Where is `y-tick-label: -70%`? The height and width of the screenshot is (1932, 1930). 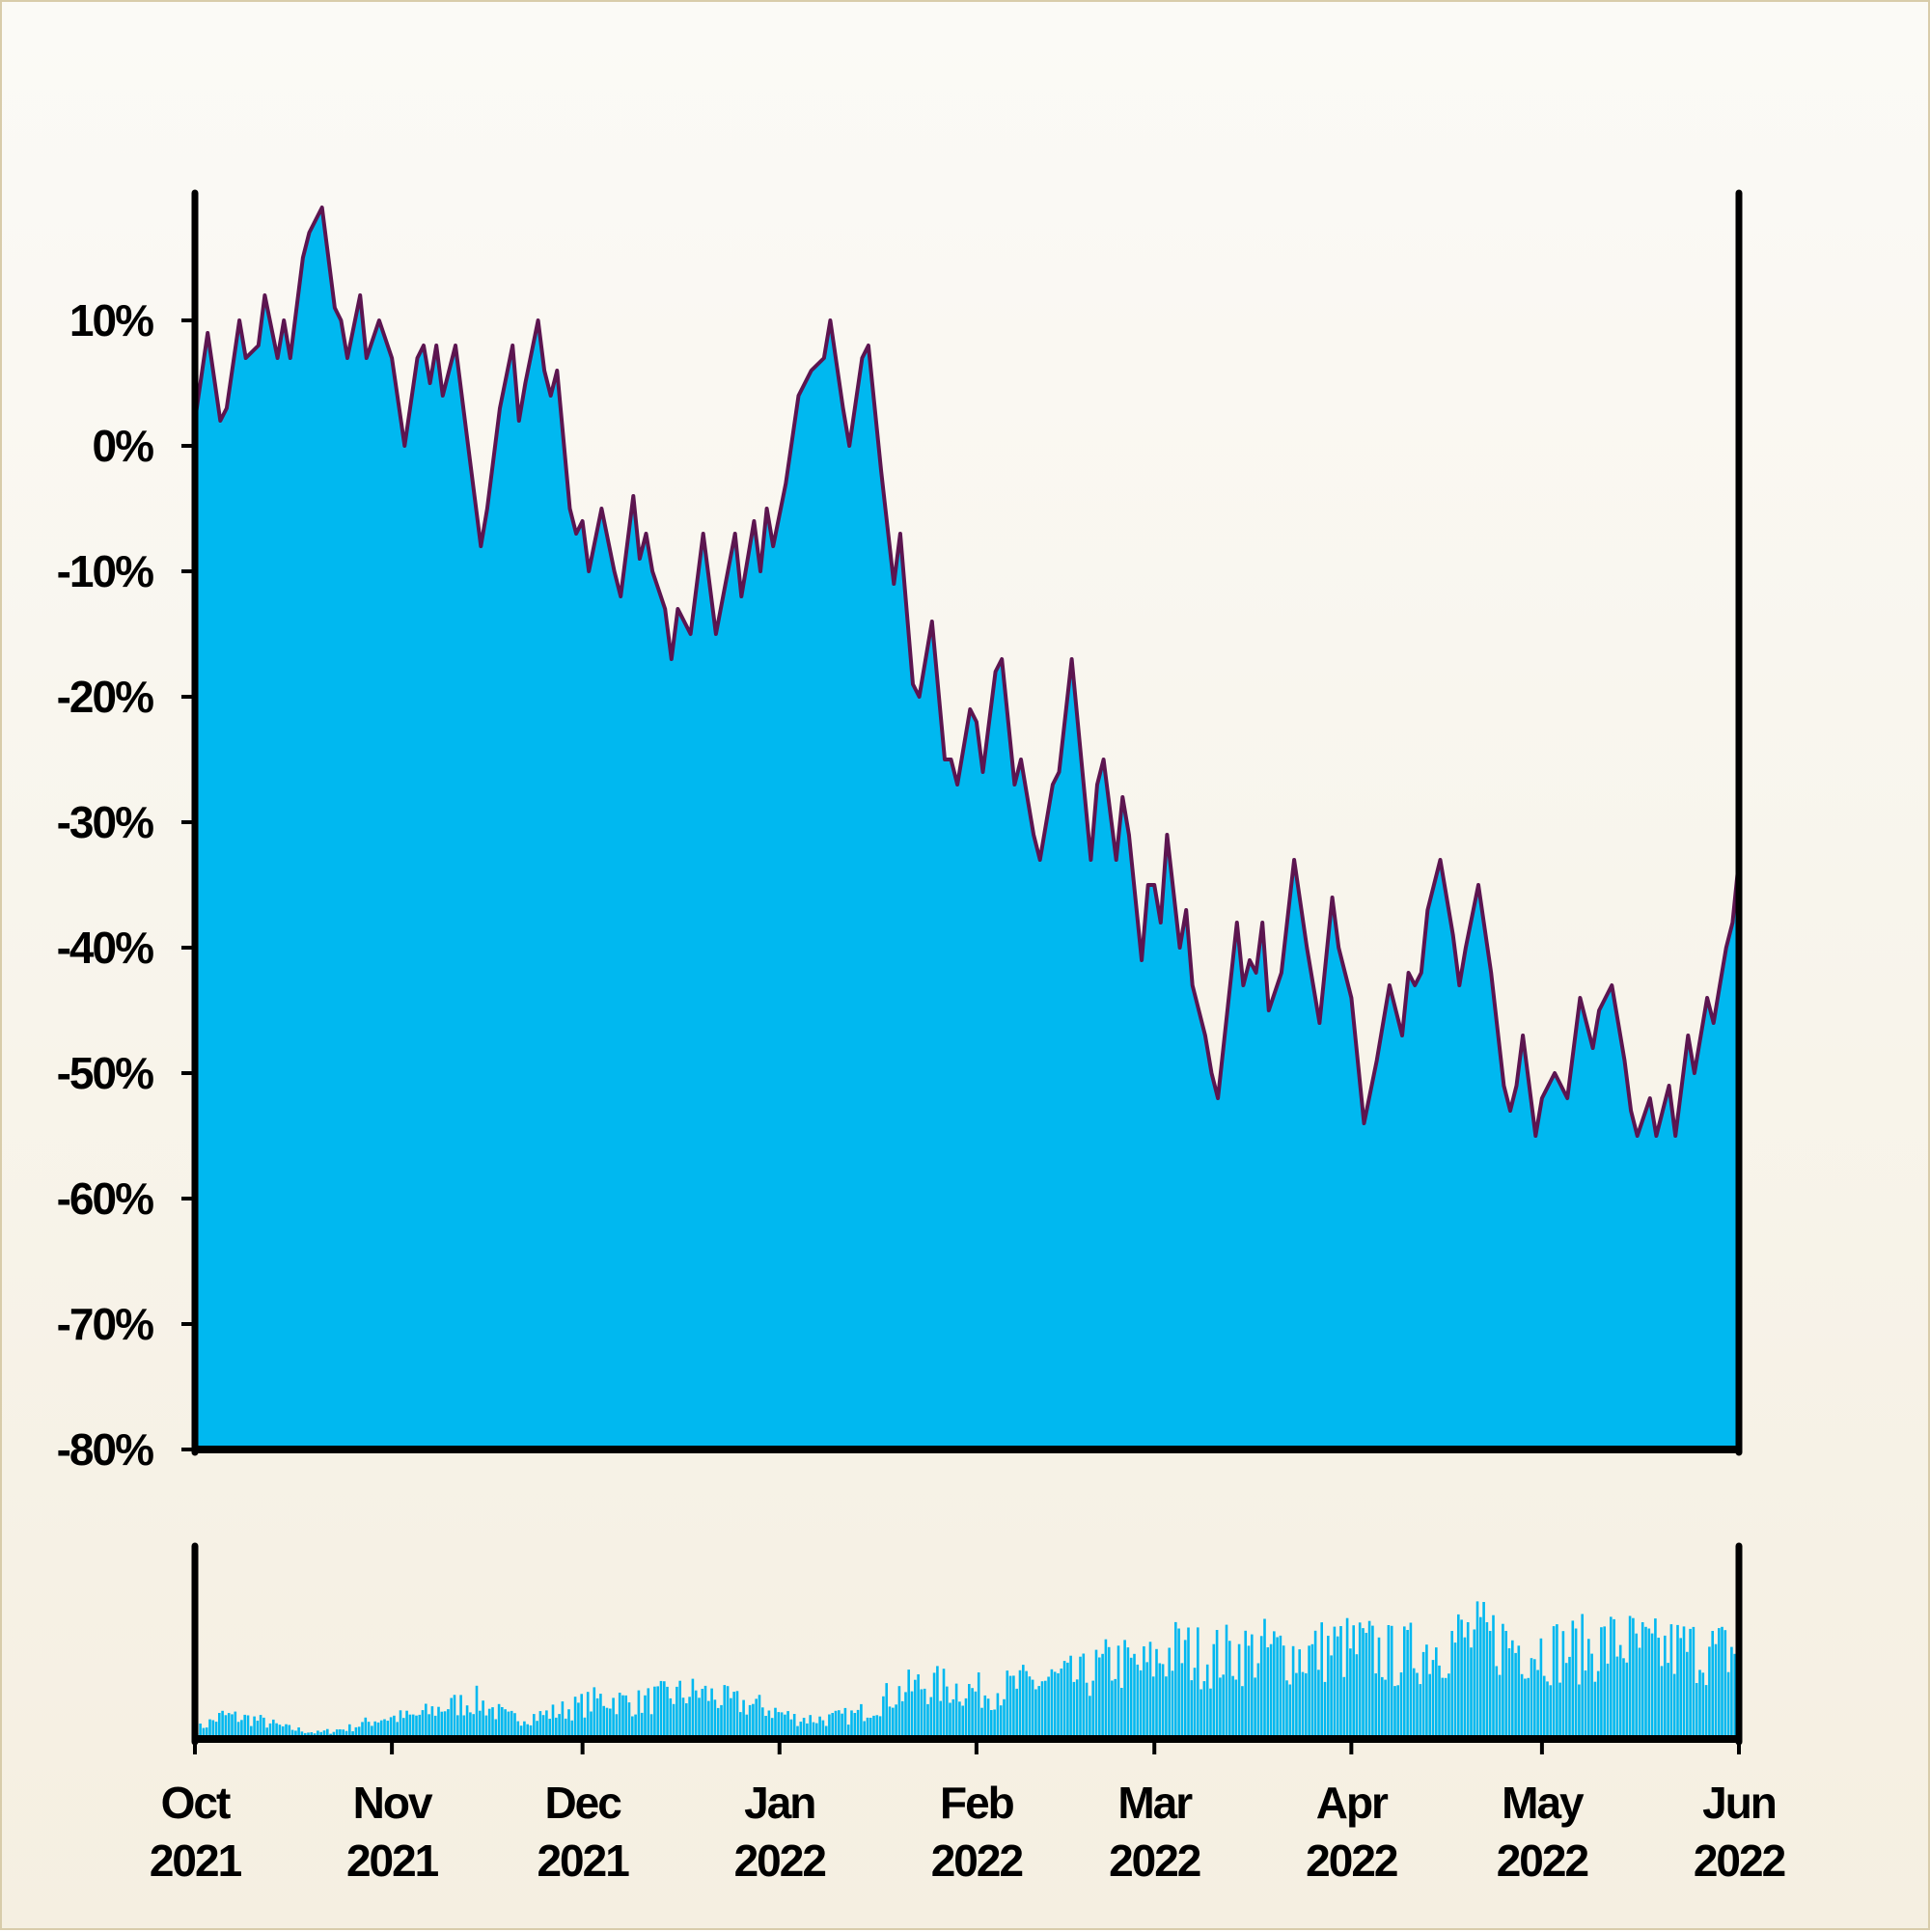 y-tick-label: -70% is located at coordinates (105, 1324).